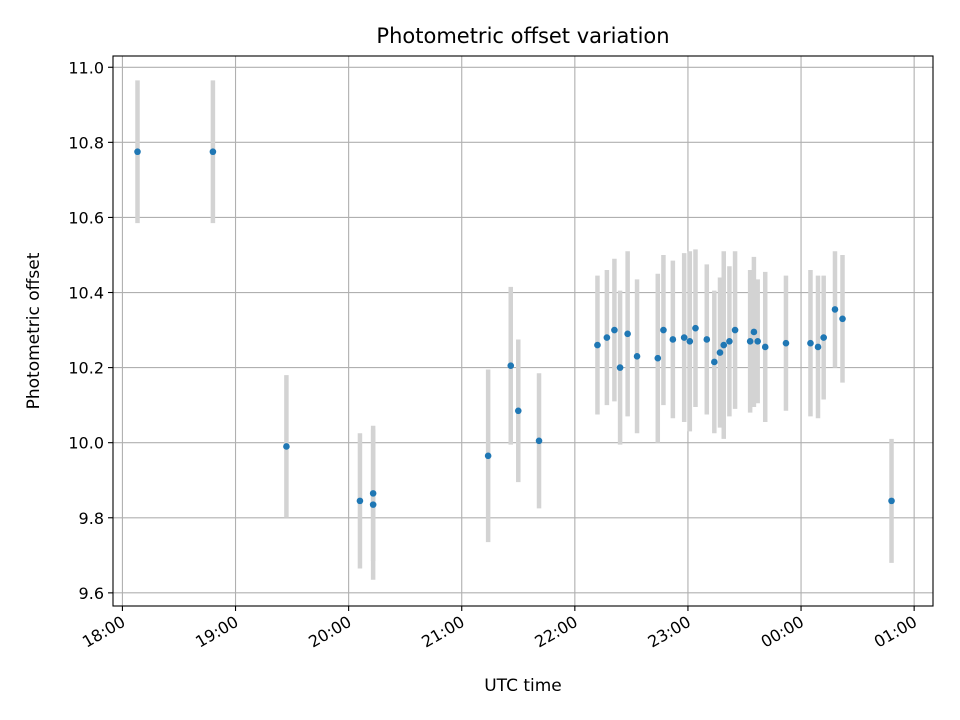  Describe the element at coordinates (86, 142) in the screenshot. I see `y-tick-label: 10.8` at that location.